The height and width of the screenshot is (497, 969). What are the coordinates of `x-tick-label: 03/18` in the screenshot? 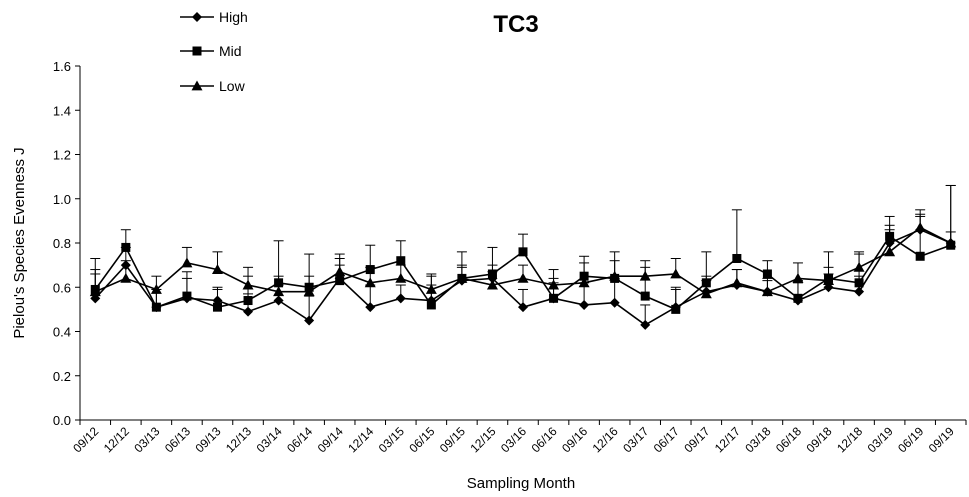 It's located at (757, 439).